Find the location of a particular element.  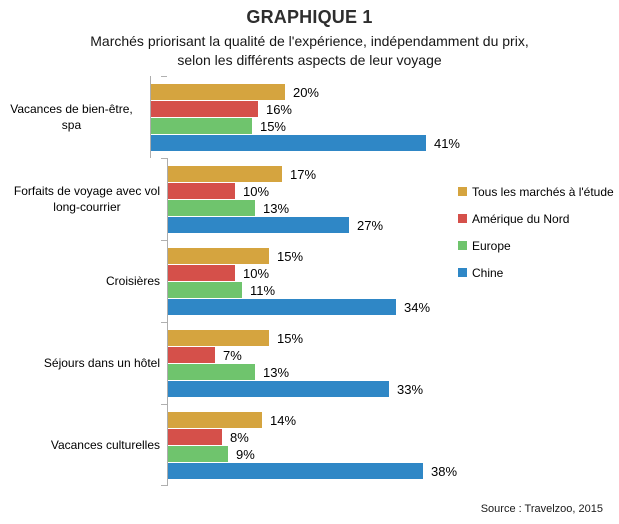

bar-group: 15% 7% 13% 33% is located at coordinates (313, 363).